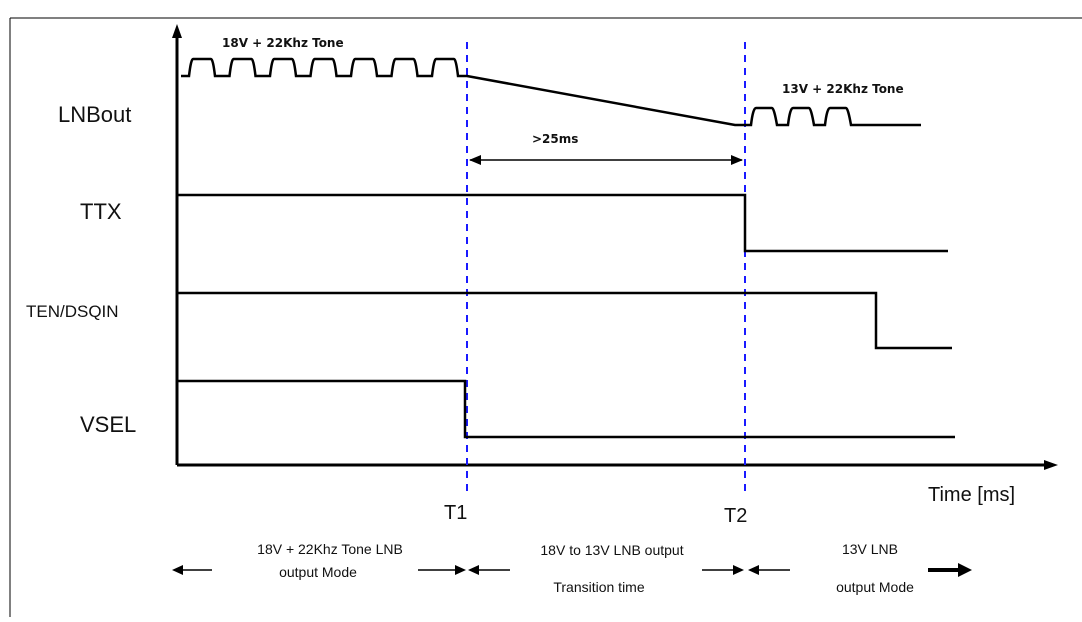 The image size is (1082, 622). I want to click on phase-1-left-arrowhead, so click(177, 570).